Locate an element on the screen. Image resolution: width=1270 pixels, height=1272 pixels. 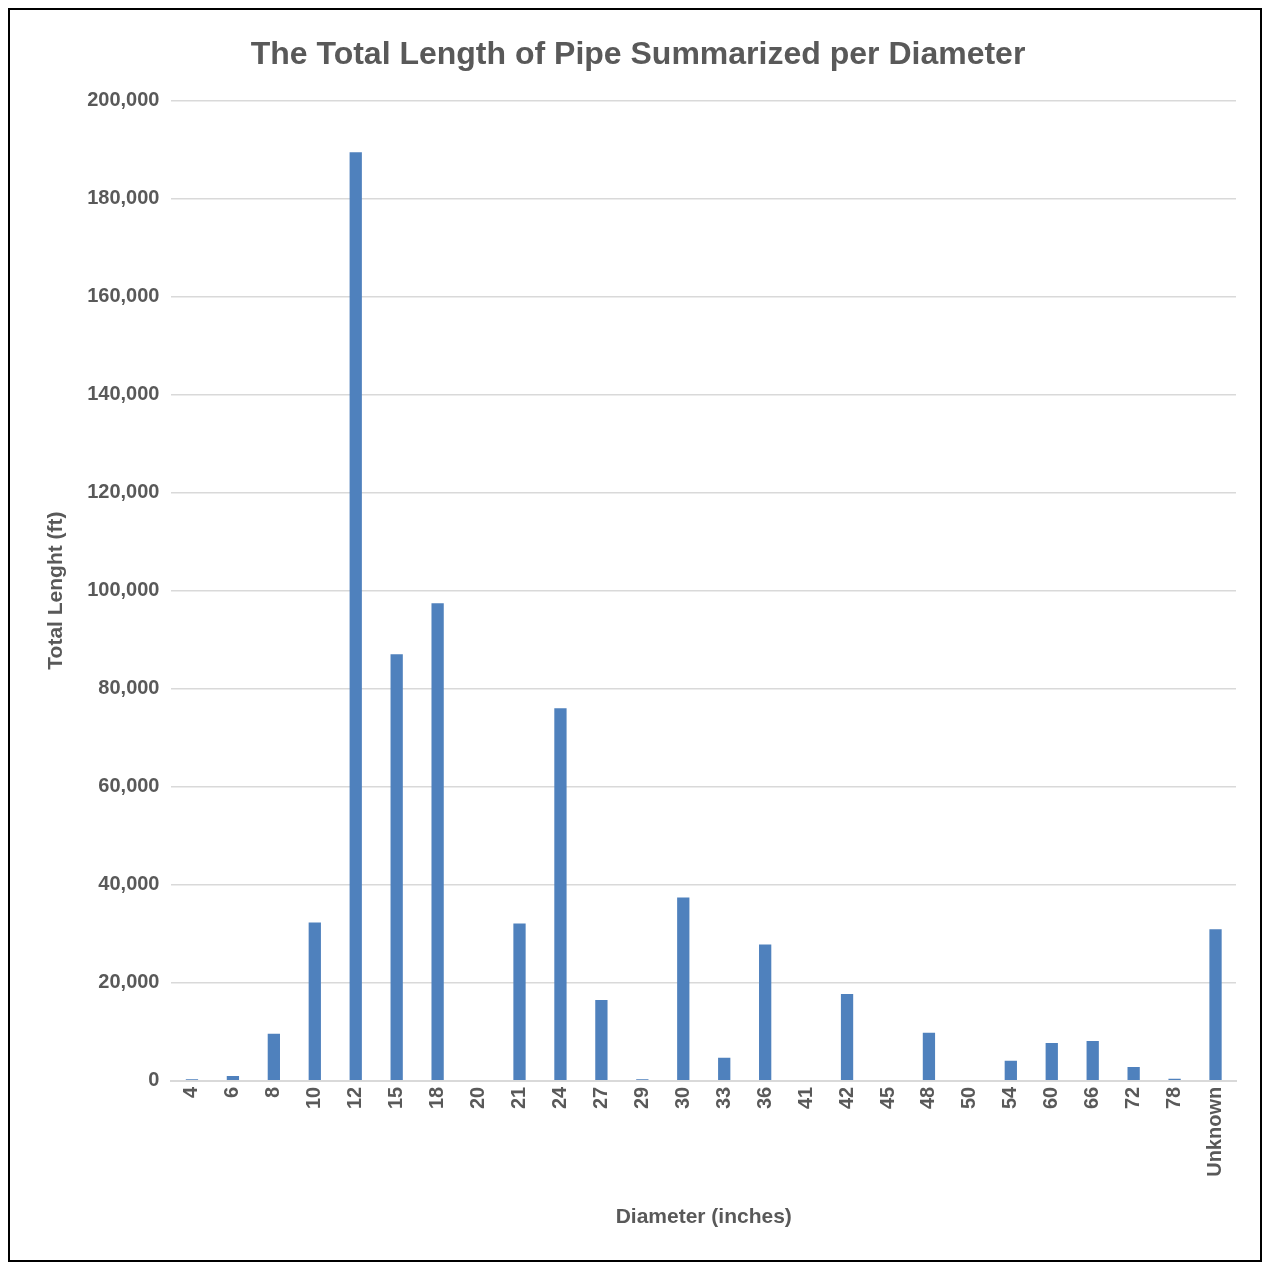
x-tick-label: 48 is located at coordinates (927, 1098).